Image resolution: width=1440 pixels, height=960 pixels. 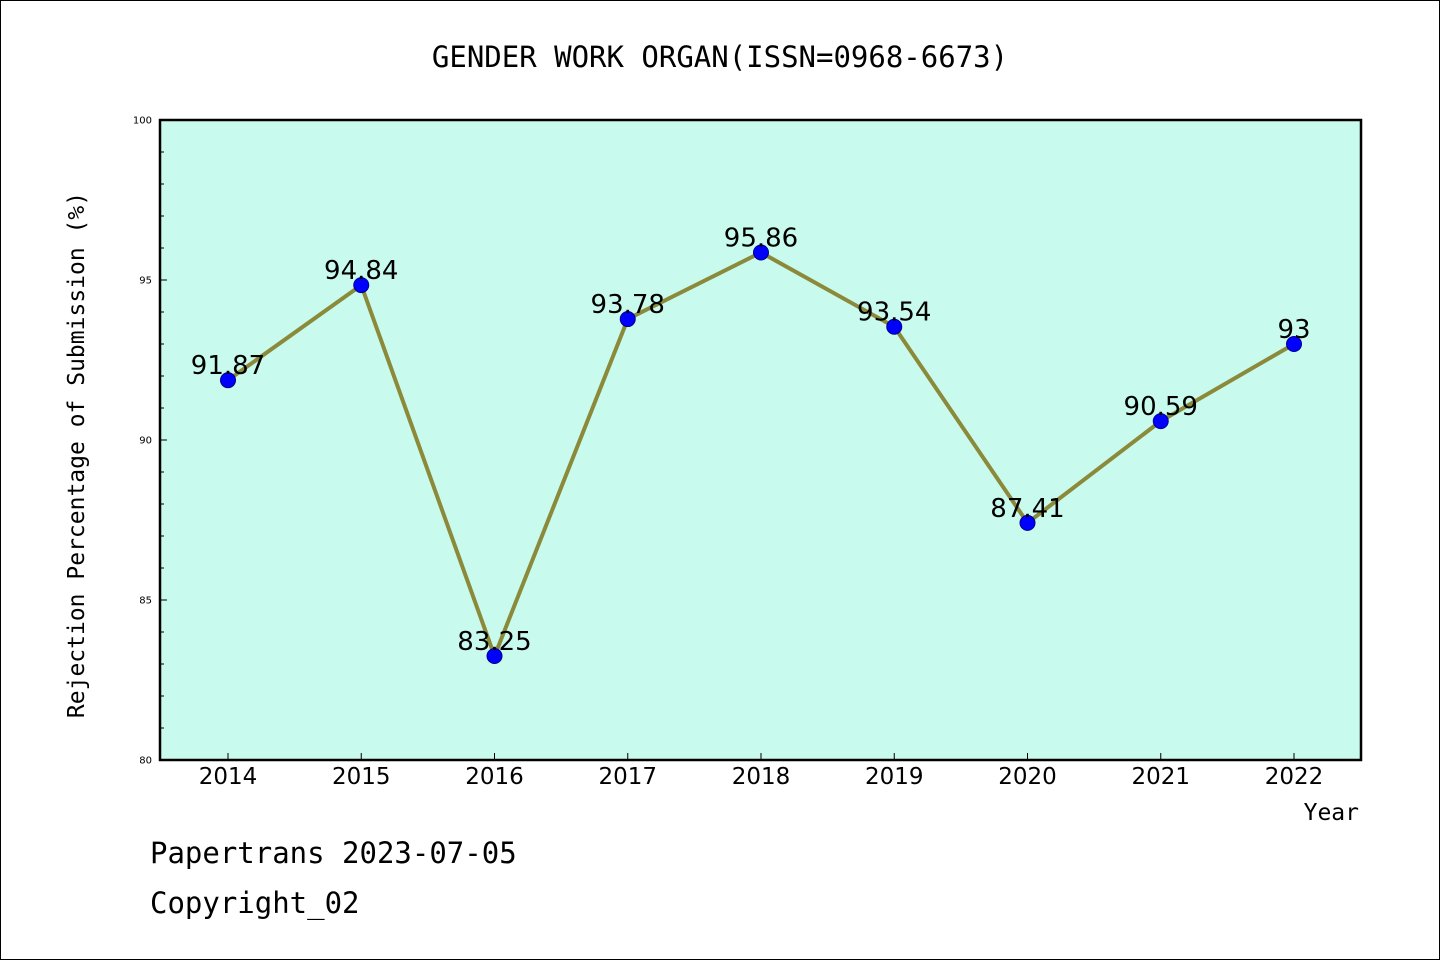 I want to click on data-label: 94.84, so click(x=361, y=271).